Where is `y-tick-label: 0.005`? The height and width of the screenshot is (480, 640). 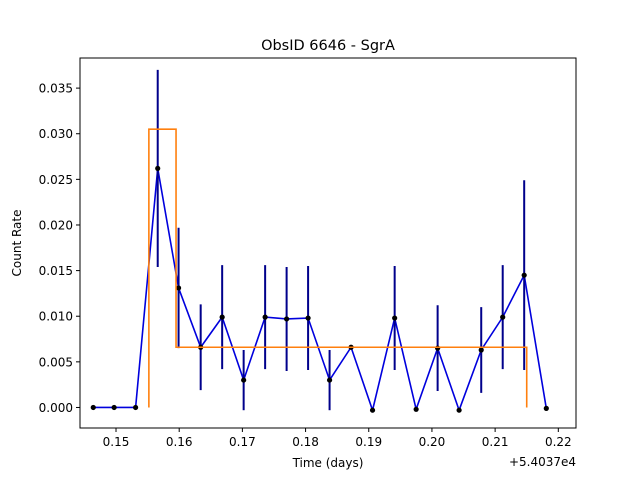
y-tick-label: 0.005 is located at coordinates (56, 362).